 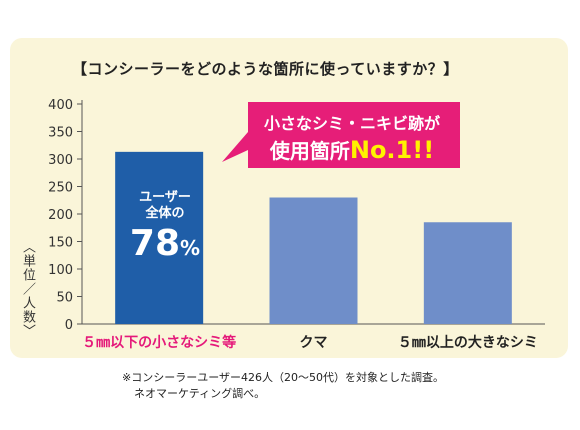 I want to click on x-category-label: ５㎜以上の大きなシミ, so click(x=468, y=342).